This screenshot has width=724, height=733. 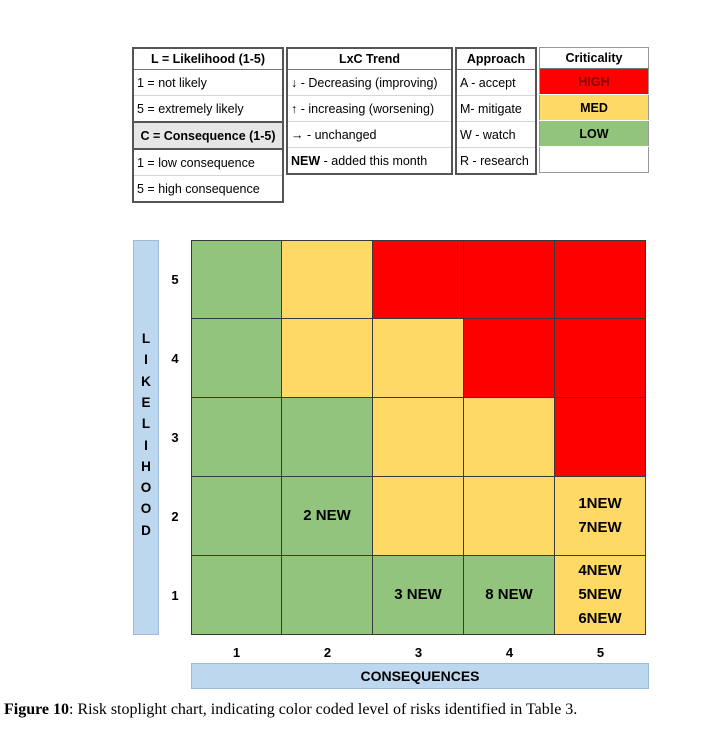 What do you see at coordinates (600, 570) in the screenshot?
I see `risk-label: 4NEW` at bounding box center [600, 570].